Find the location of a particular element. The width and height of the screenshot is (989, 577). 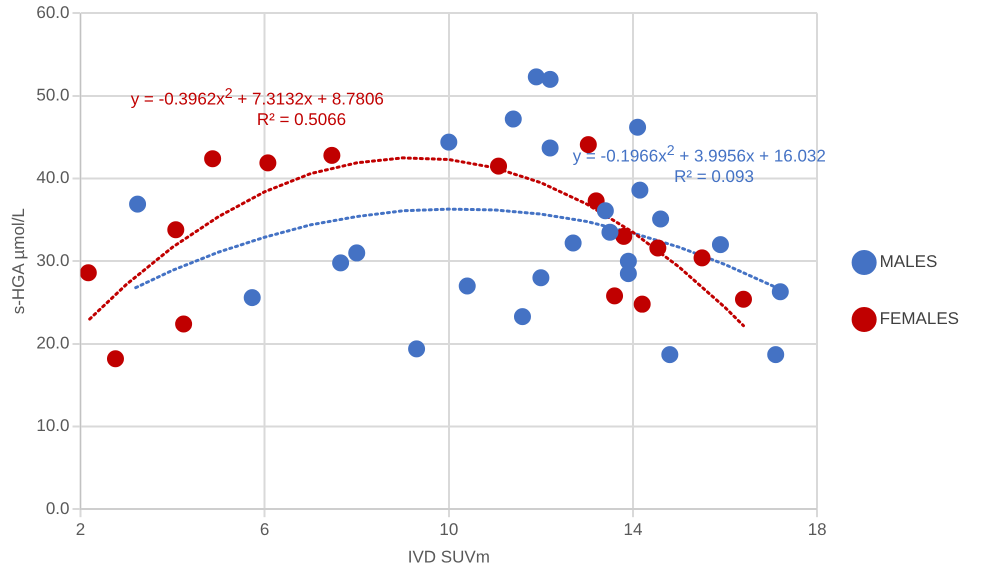

x-tick-label: 14 is located at coordinates (633, 530).